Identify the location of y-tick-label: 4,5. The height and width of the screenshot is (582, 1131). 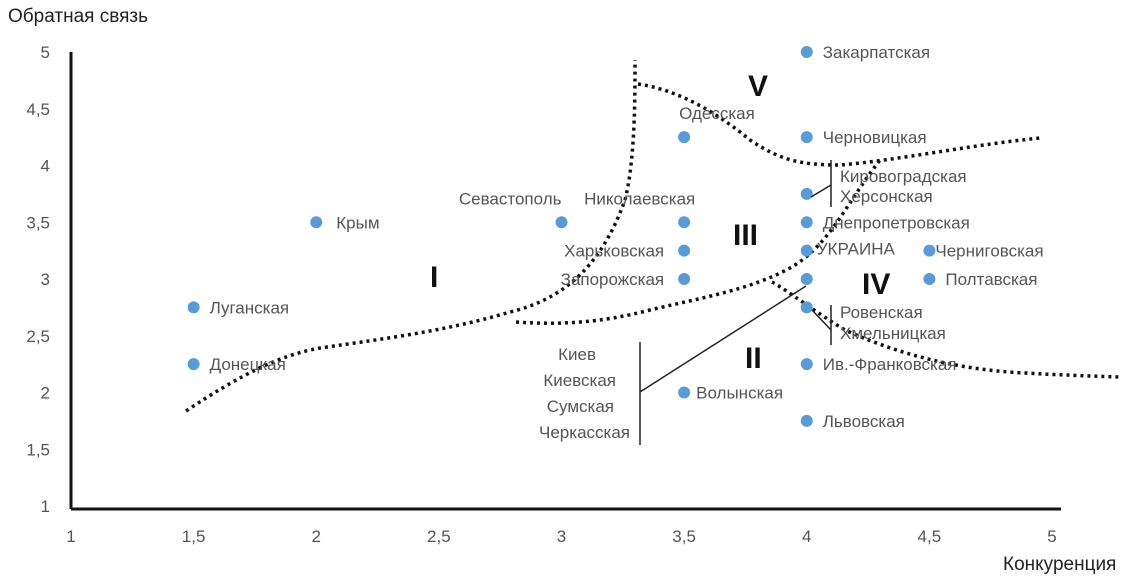
(38, 109).